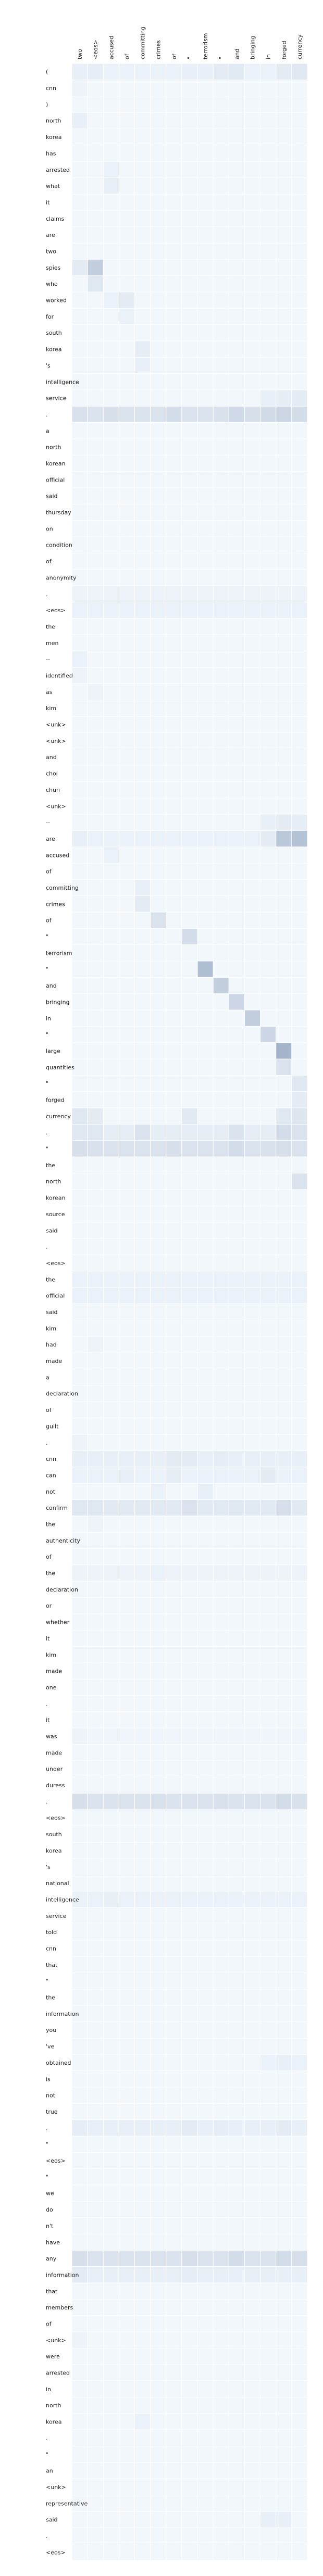 Image resolution: width=323 pixels, height=2576 pixels. What do you see at coordinates (52, 284) in the screenshot?
I see `row-tick-label: who` at bounding box center [52, 284].